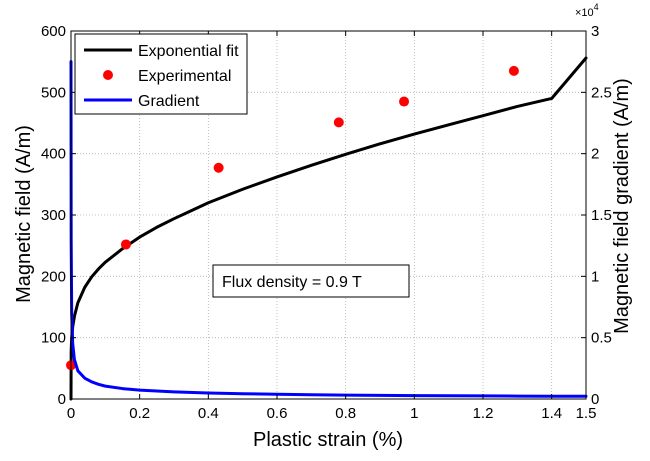 This screenshot has height=461, width=650. Describe the element at coordinates (292, 282) in the screenshot. I see `annotation-text: Flux density = 0.9 T` at that location.